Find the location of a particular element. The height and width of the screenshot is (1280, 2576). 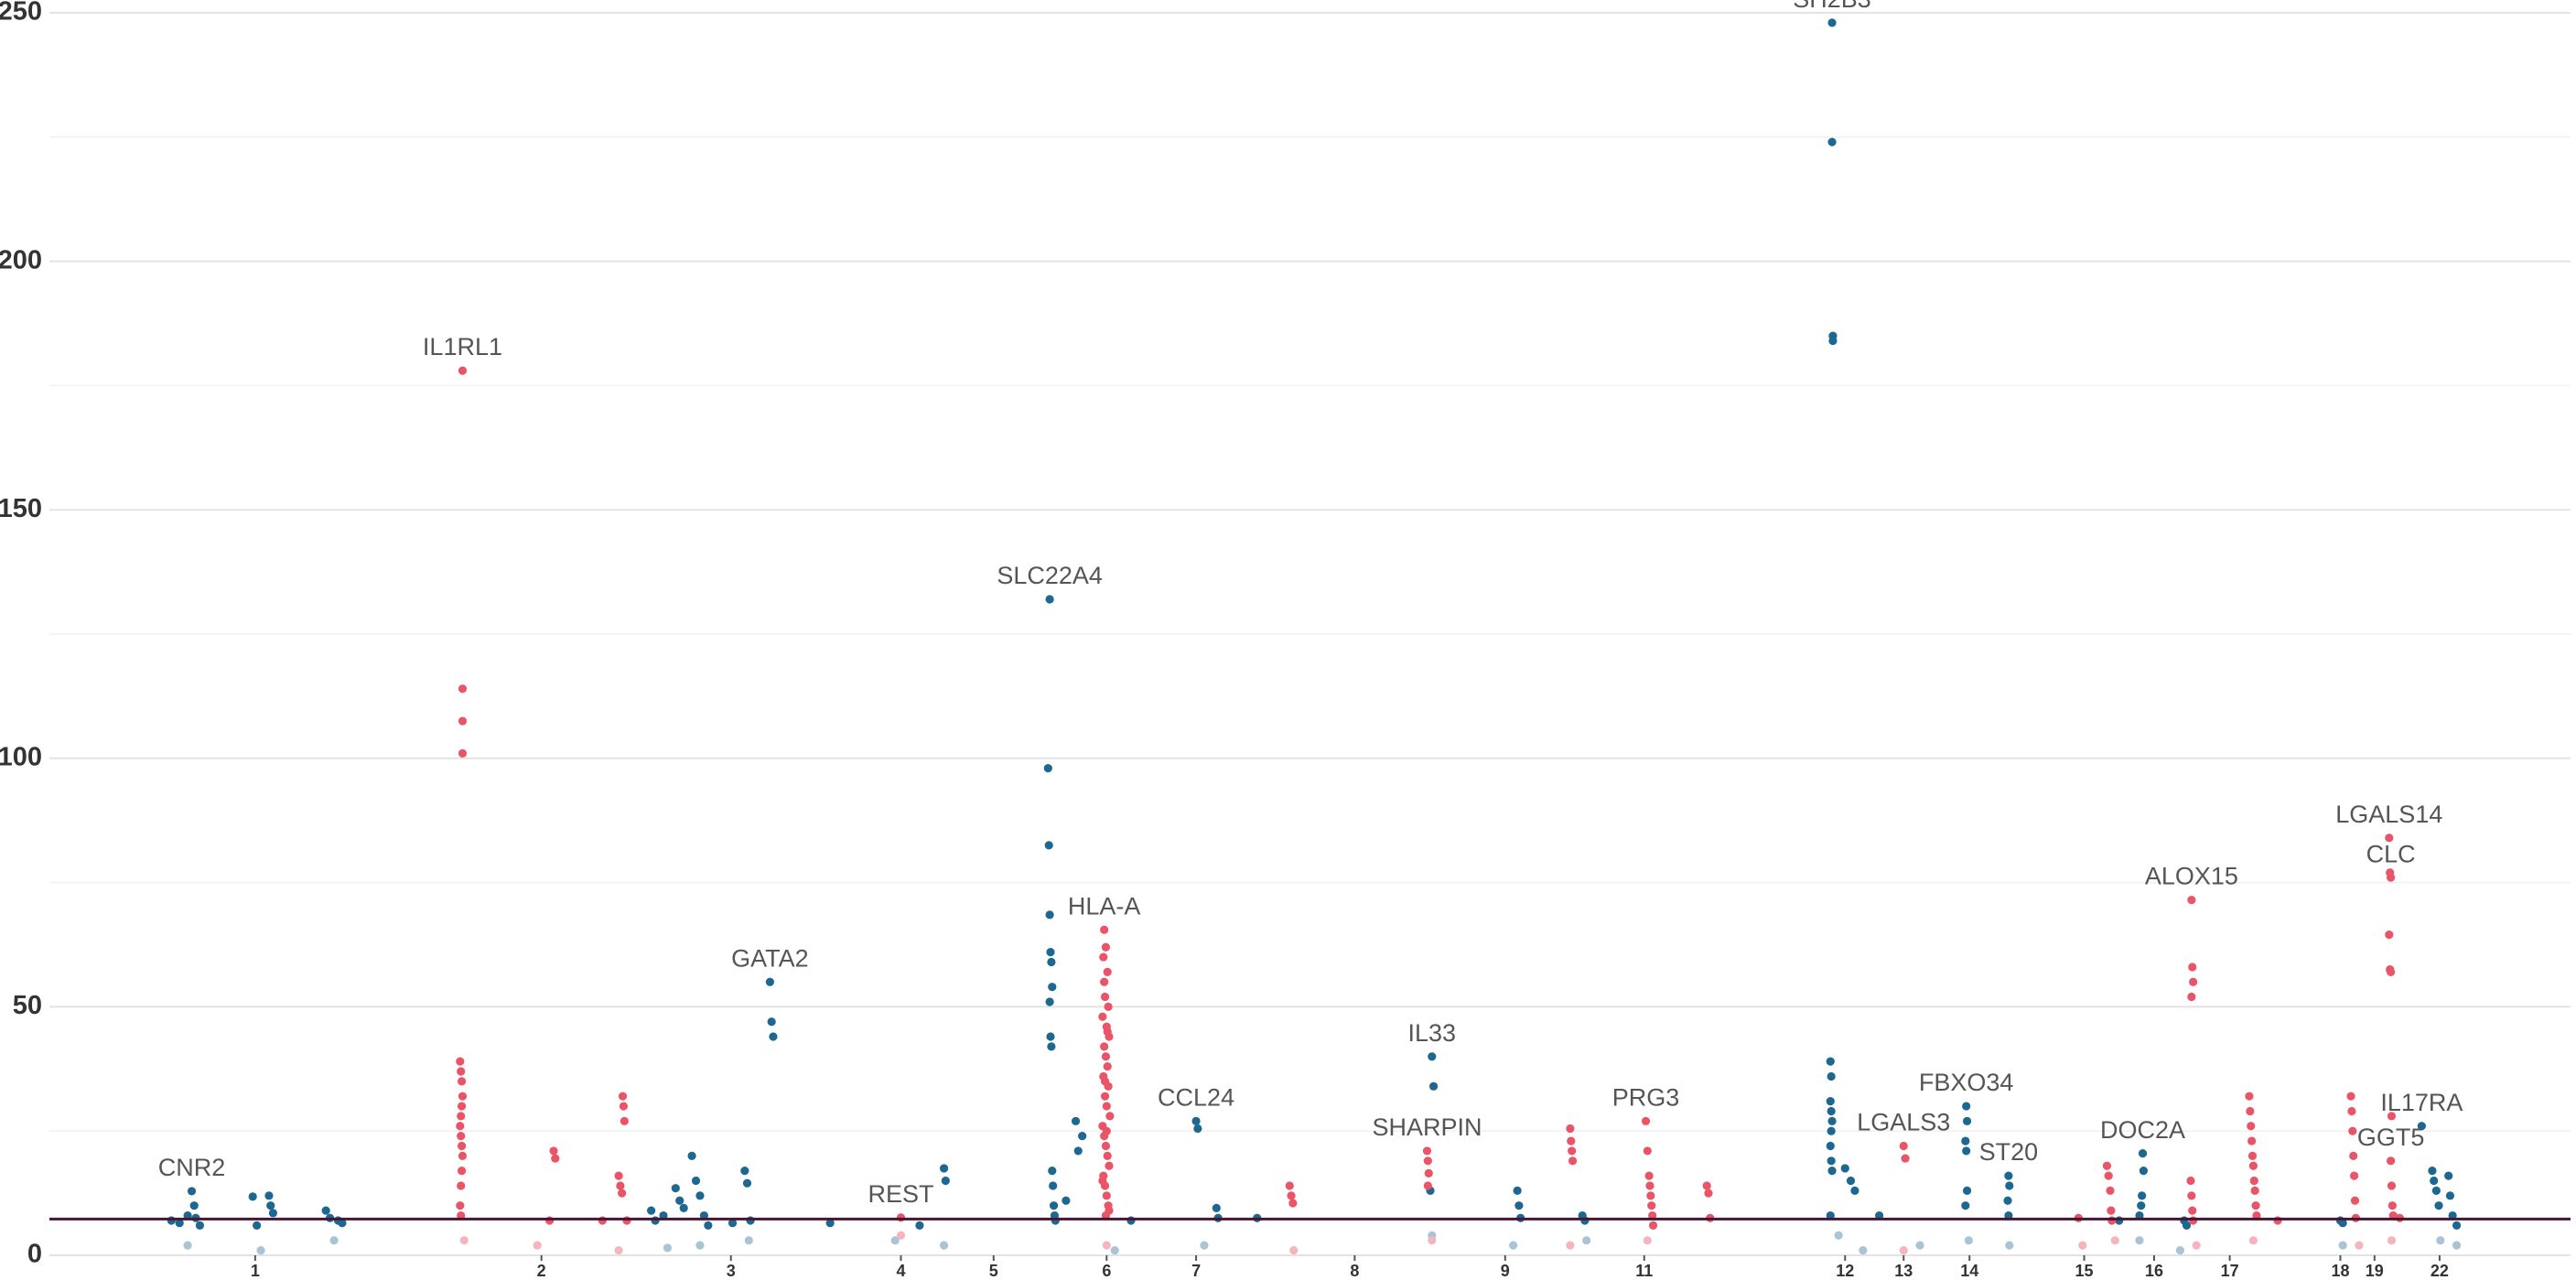

x-tick-label: 2 is located at coordinates (541, 1271).